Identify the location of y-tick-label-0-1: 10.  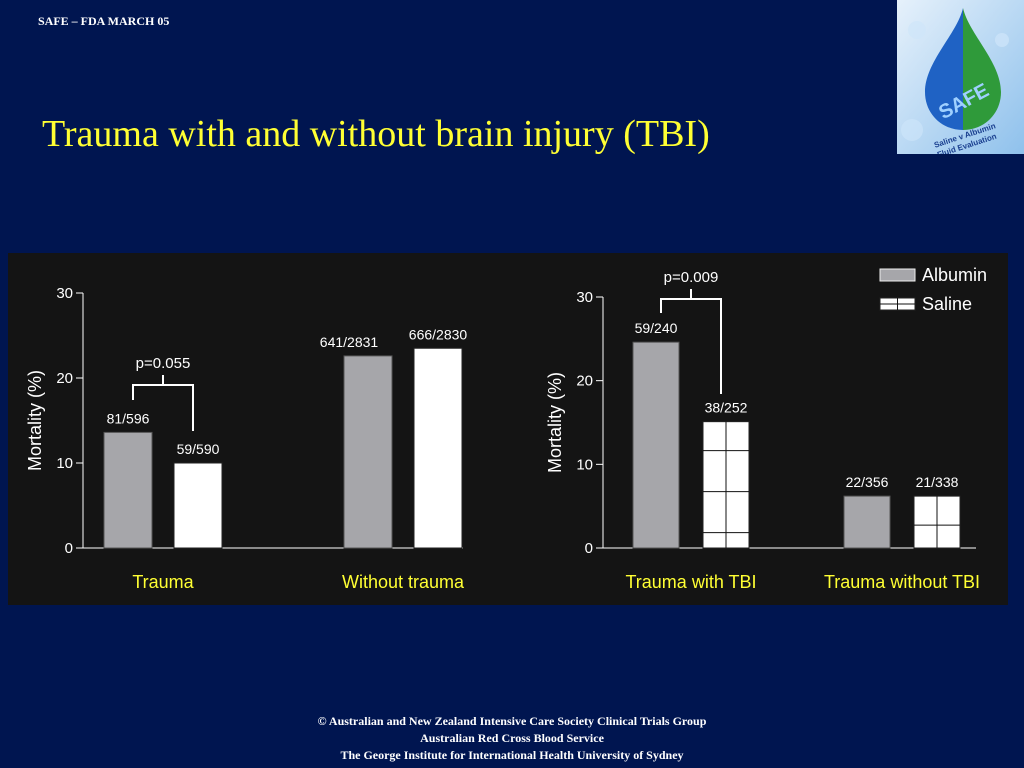
(64, 463).